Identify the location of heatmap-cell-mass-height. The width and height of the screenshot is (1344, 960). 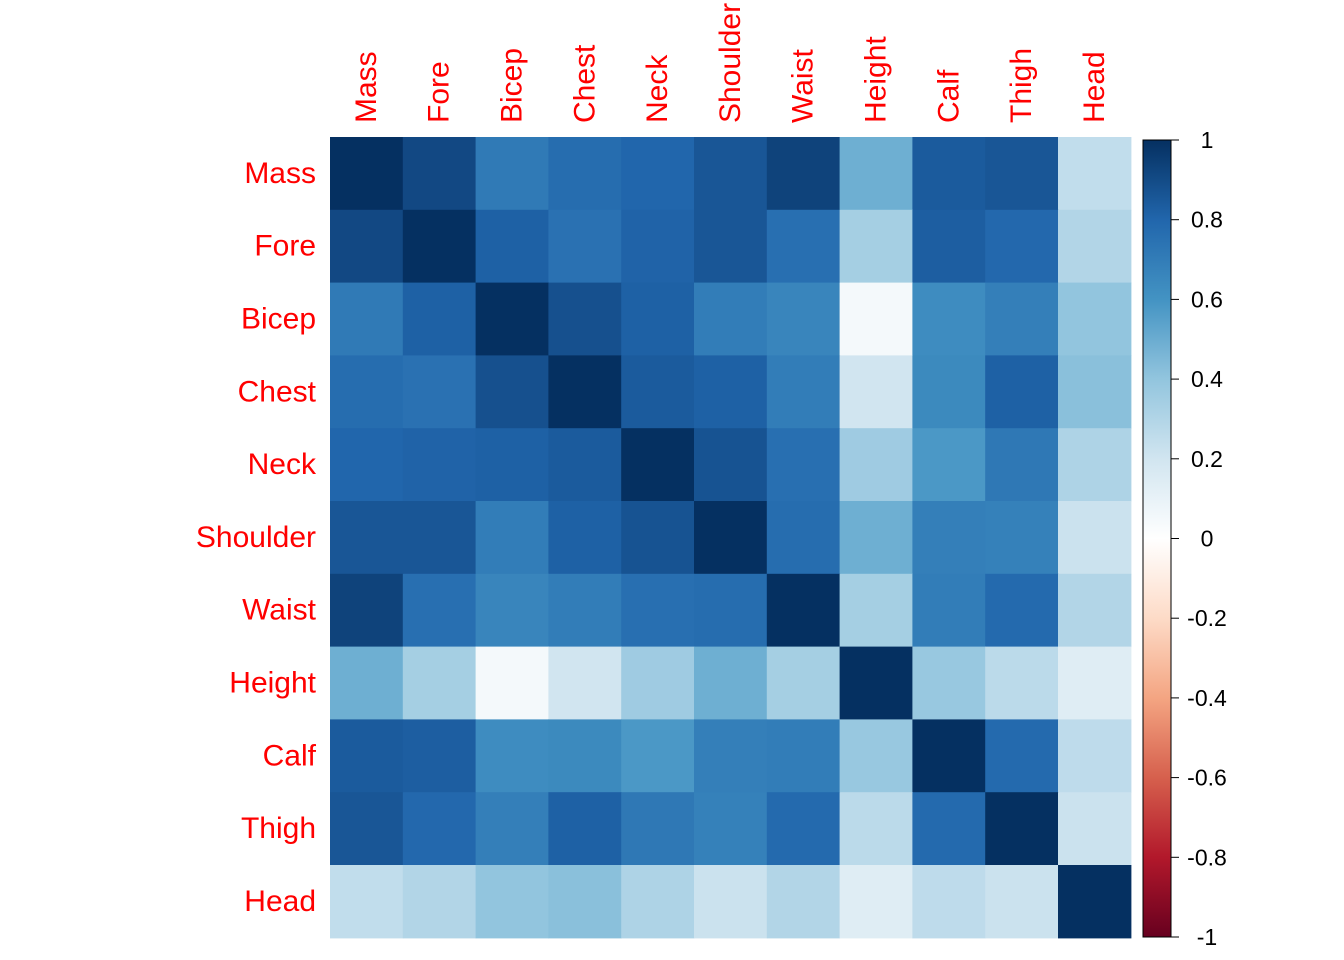
(876, 174).